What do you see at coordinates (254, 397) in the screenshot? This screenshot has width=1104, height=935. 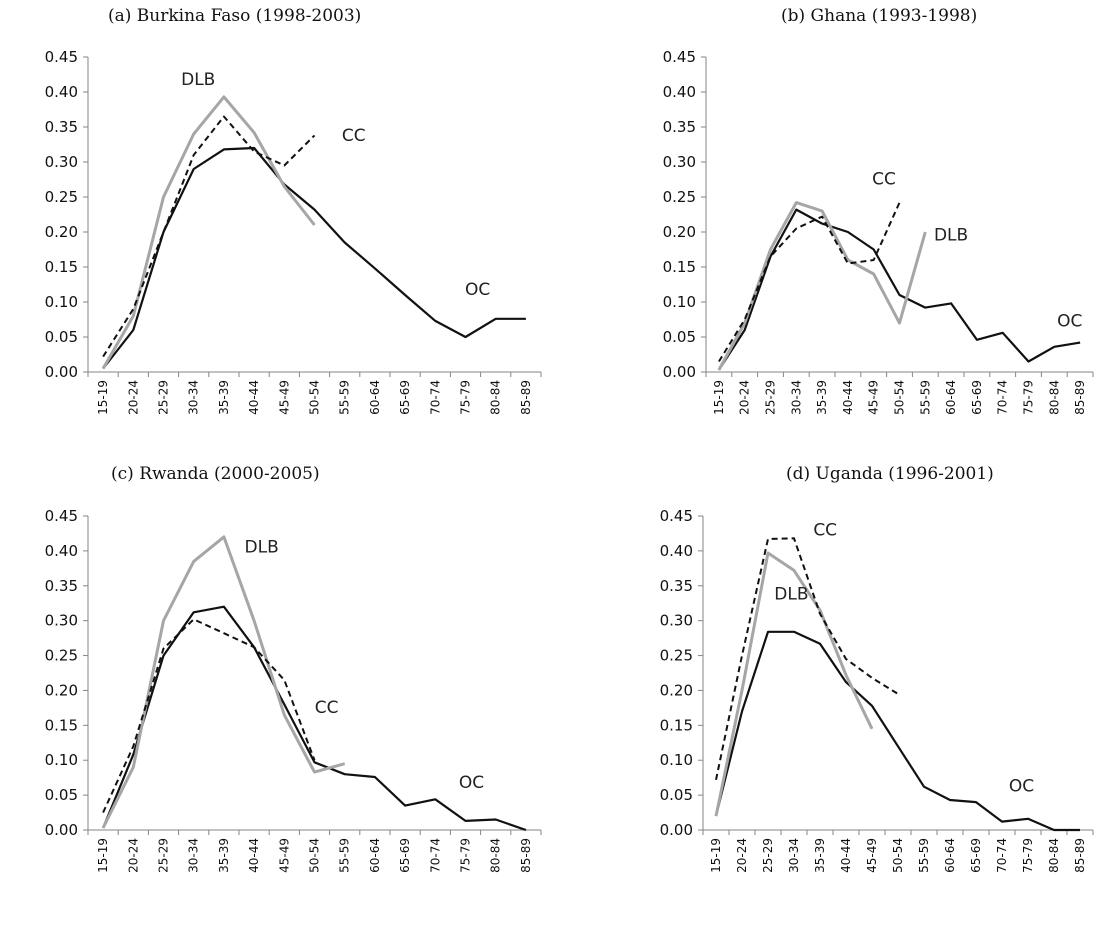 I see `x-tick-label: 40-44` at bounding box center [254, 397].